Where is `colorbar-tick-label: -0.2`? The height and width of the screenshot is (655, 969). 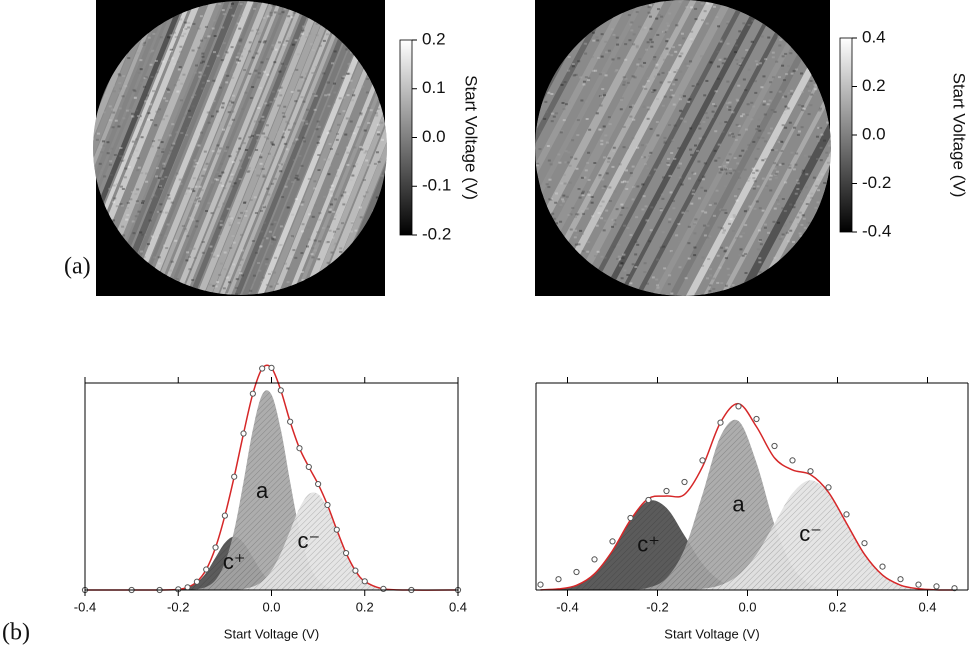
colorbar-tick-label: -0.2 is located at coordinates (876, 182).